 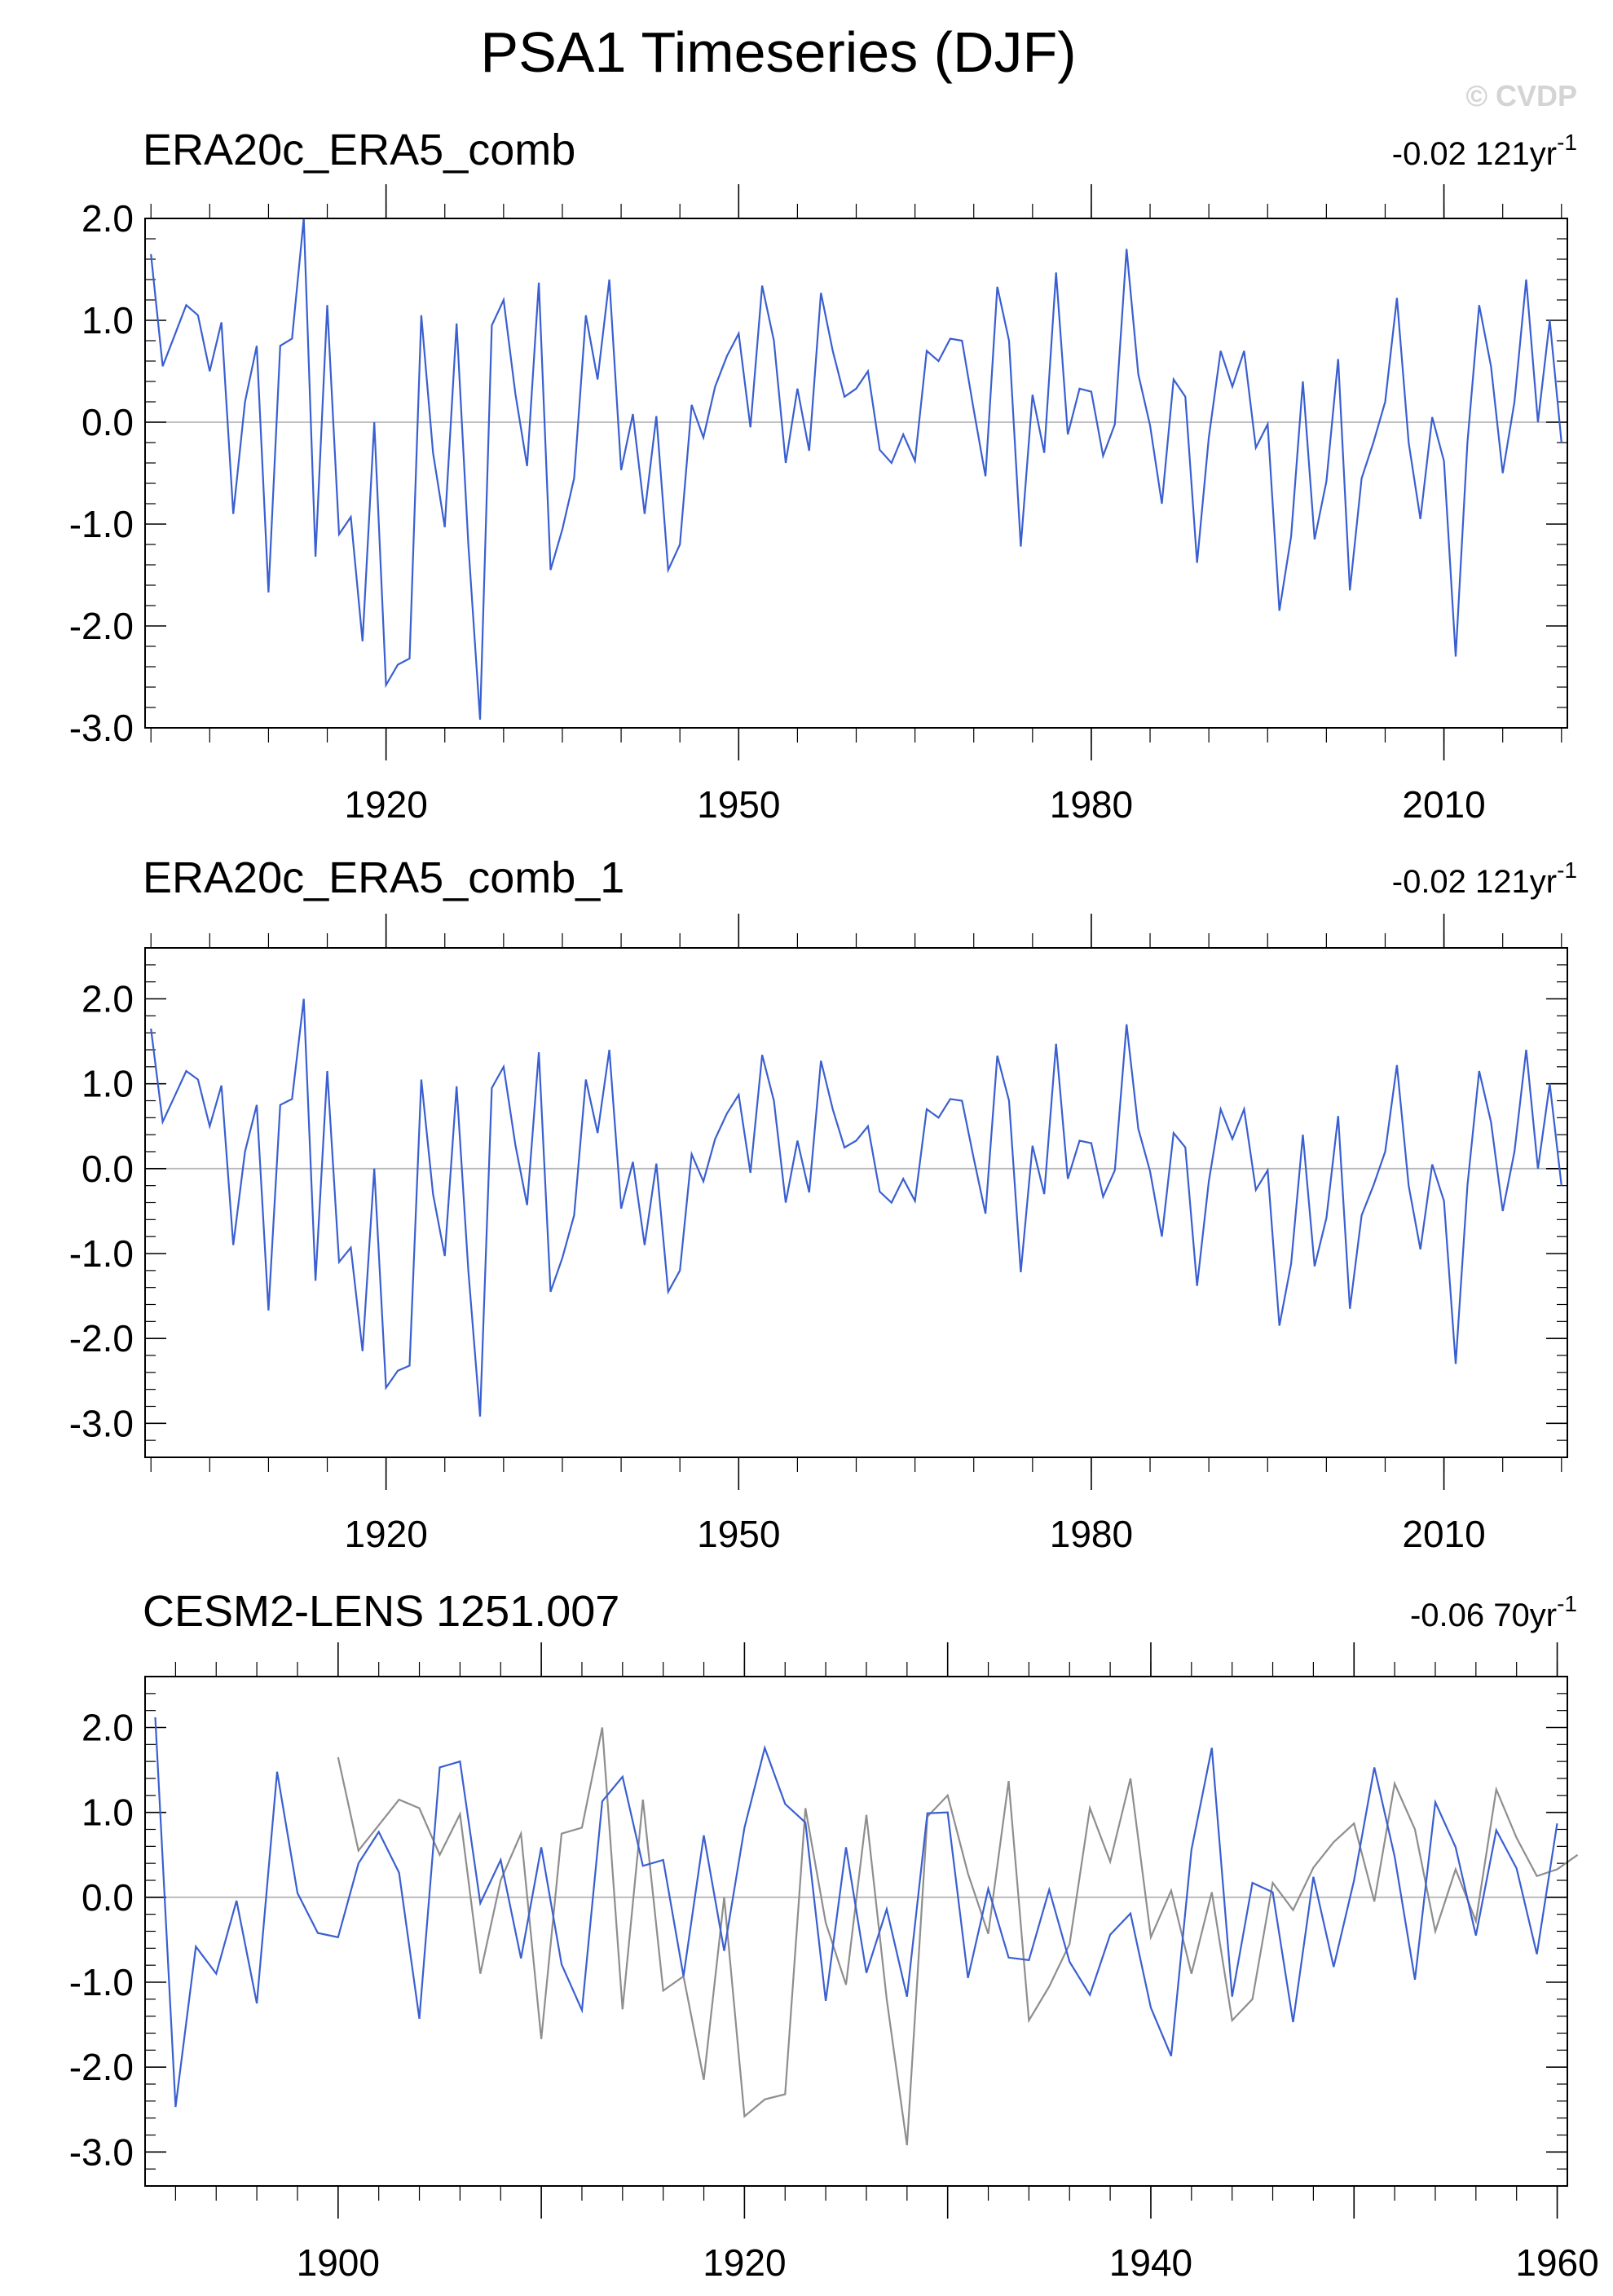 What do you see at coordinates (1567, 142) in the screenshot?
I see `panel-1-trend-exponent: -1` at bounding box center [1567, 142].